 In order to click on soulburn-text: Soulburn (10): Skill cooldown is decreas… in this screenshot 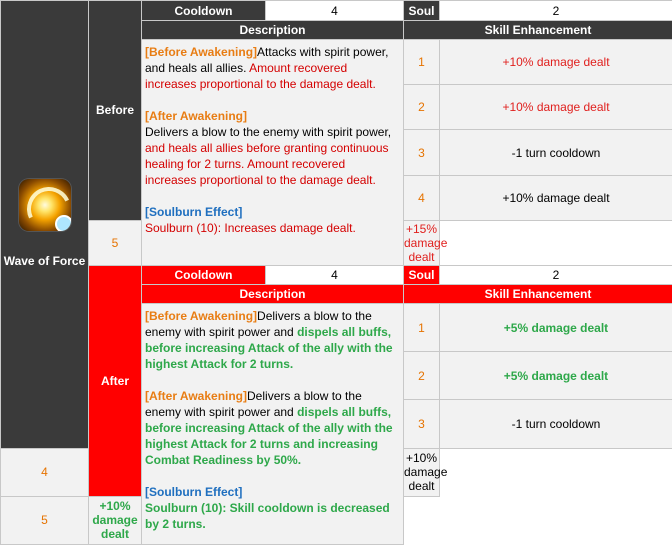, I will do `click(267, 516)`.